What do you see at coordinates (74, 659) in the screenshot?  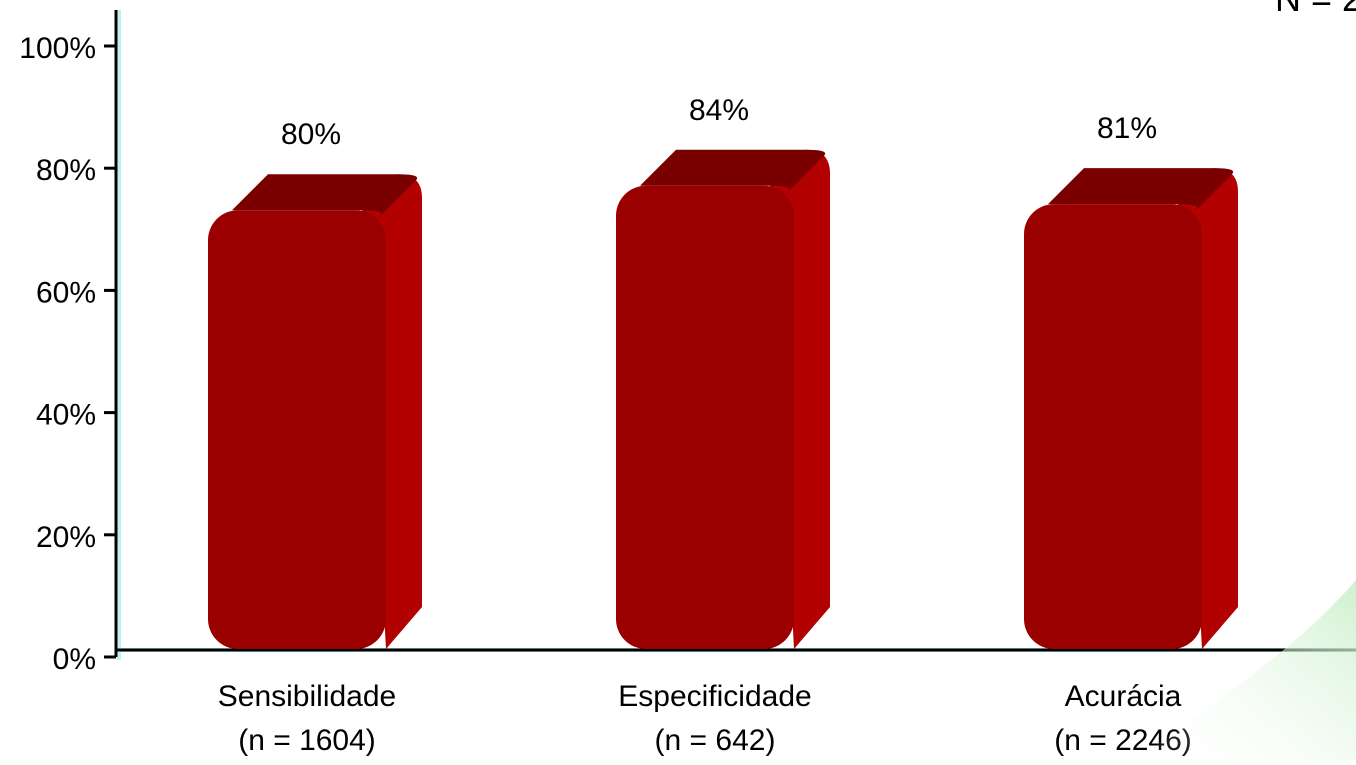 I see `y-tick-label: 0%` at bounding box center [74, 659].